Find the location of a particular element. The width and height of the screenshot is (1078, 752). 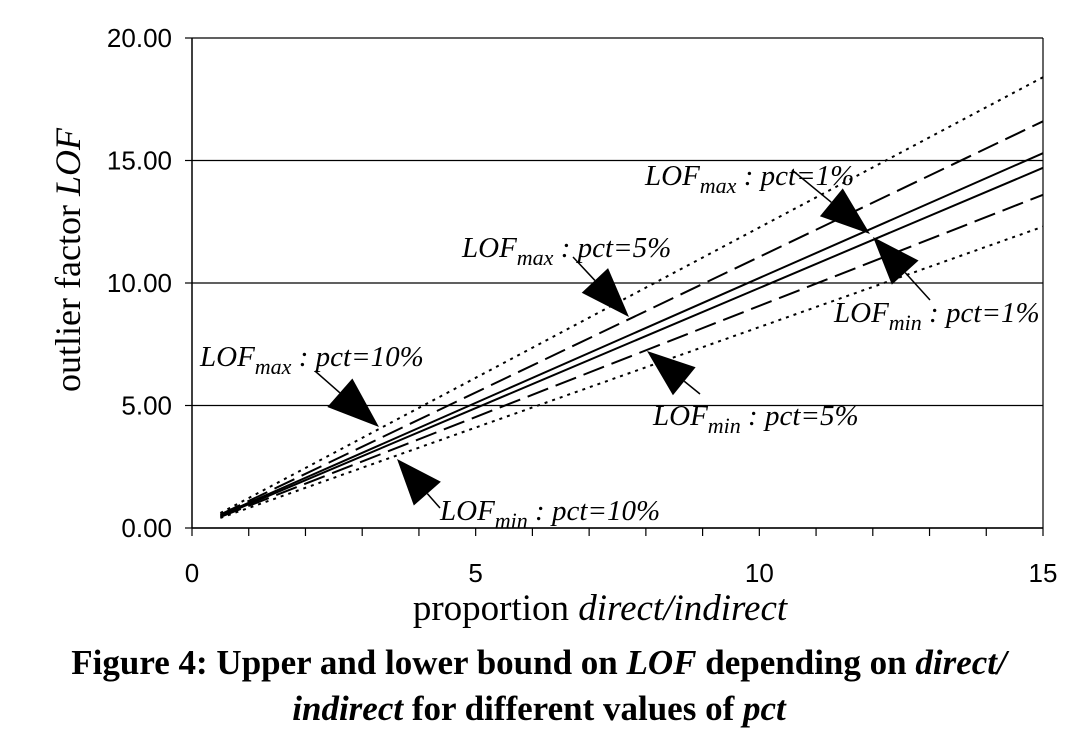

y-tick-labels: 0.00 5.00 10.00 15.00 20.00 is located at coordinates (139, 283).